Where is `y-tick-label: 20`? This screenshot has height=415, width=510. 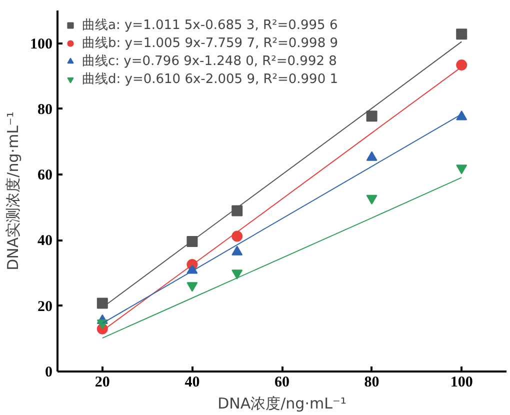 y-tick-label: 20 is located at coordinates (45, 306).